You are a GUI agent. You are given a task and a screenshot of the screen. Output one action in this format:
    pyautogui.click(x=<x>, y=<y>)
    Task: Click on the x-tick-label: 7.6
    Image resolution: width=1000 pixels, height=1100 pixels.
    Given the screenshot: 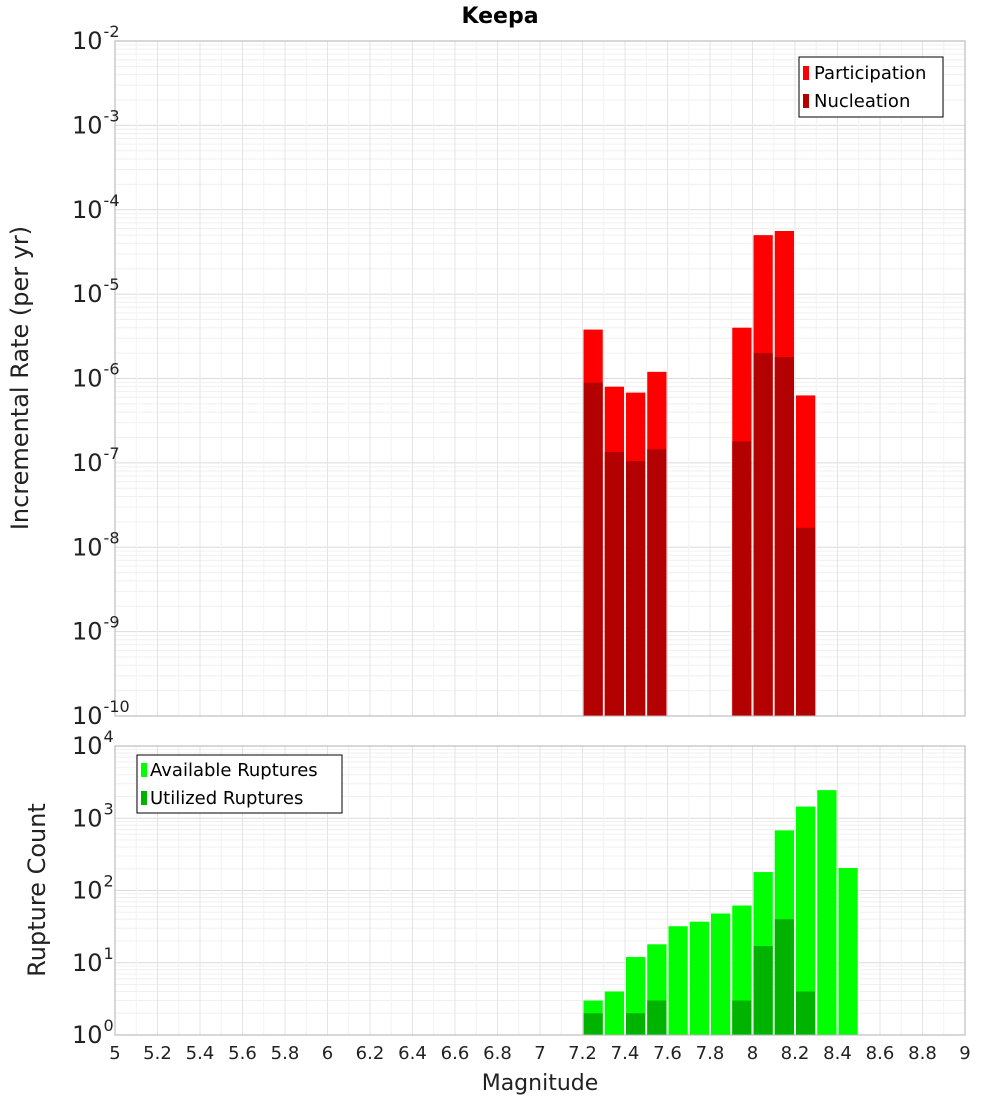 What is the action you would take?
    pyautogui.click(x=667, y=1053)
    